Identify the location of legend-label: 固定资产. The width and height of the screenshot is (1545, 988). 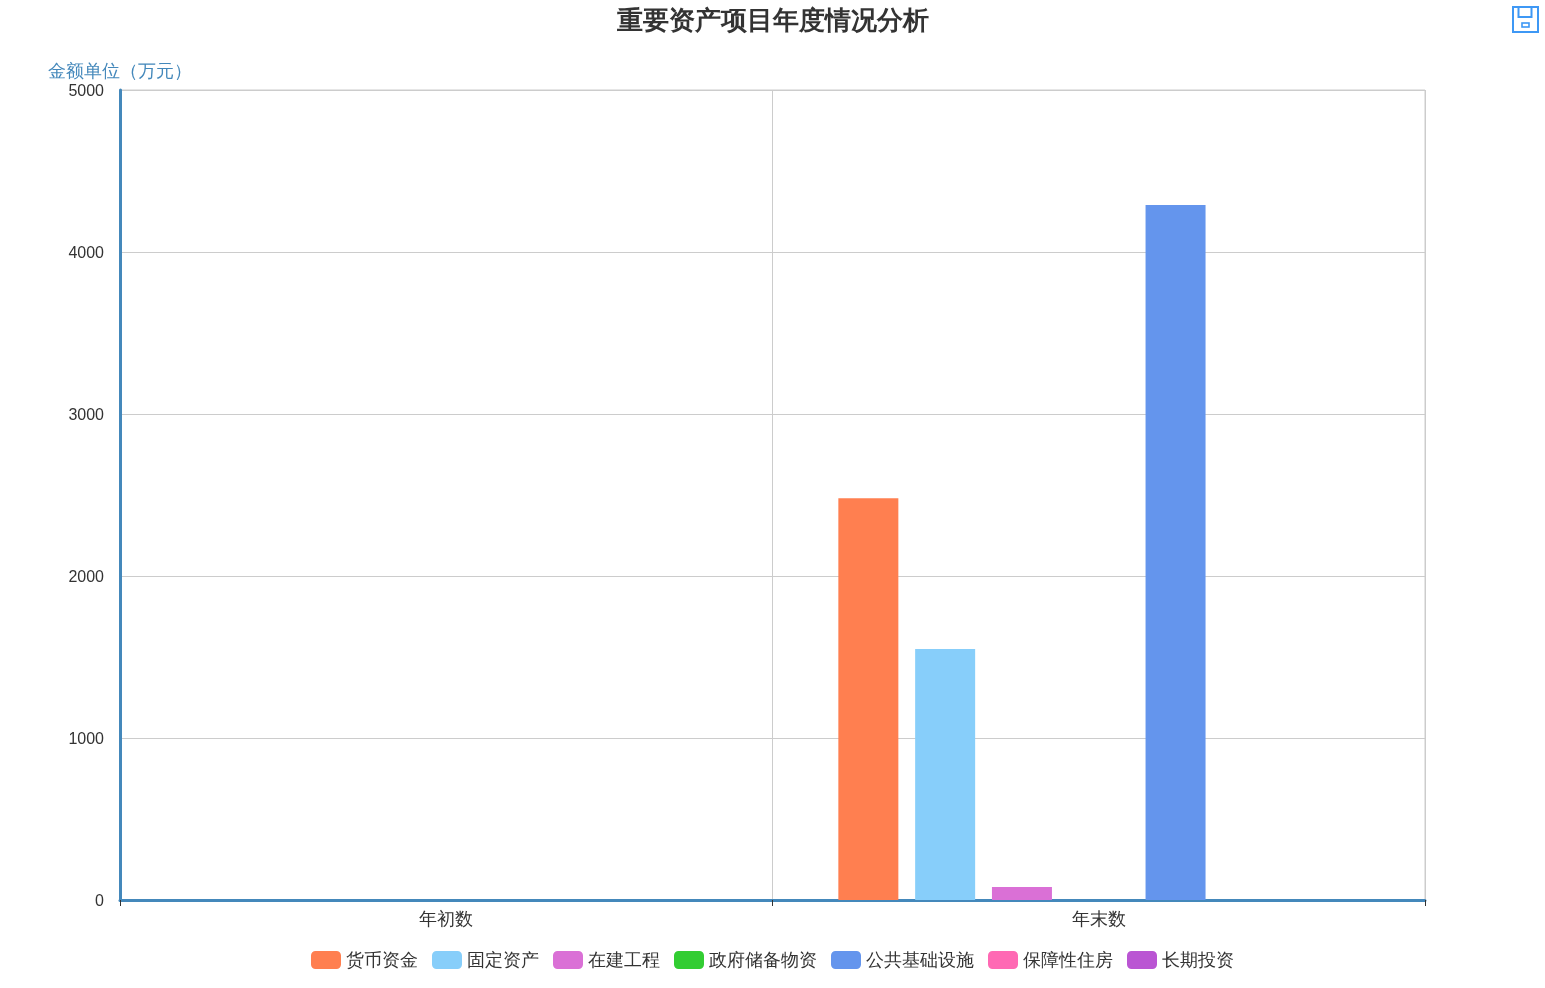
(503, 960).